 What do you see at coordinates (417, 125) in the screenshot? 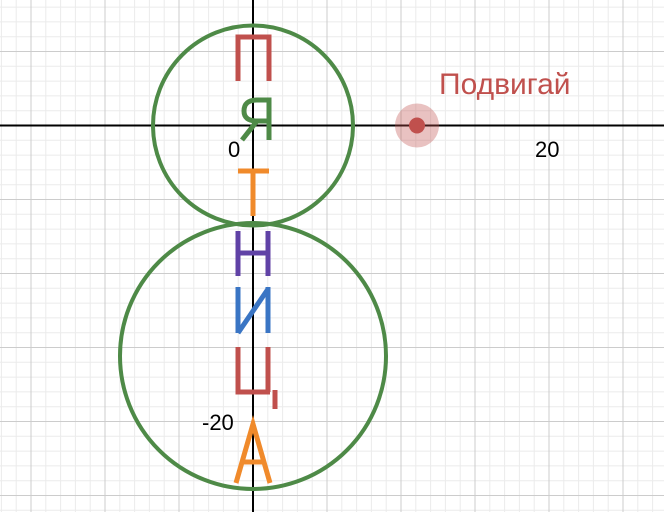
I see `draggable-point` at bounding box center [417, 125].